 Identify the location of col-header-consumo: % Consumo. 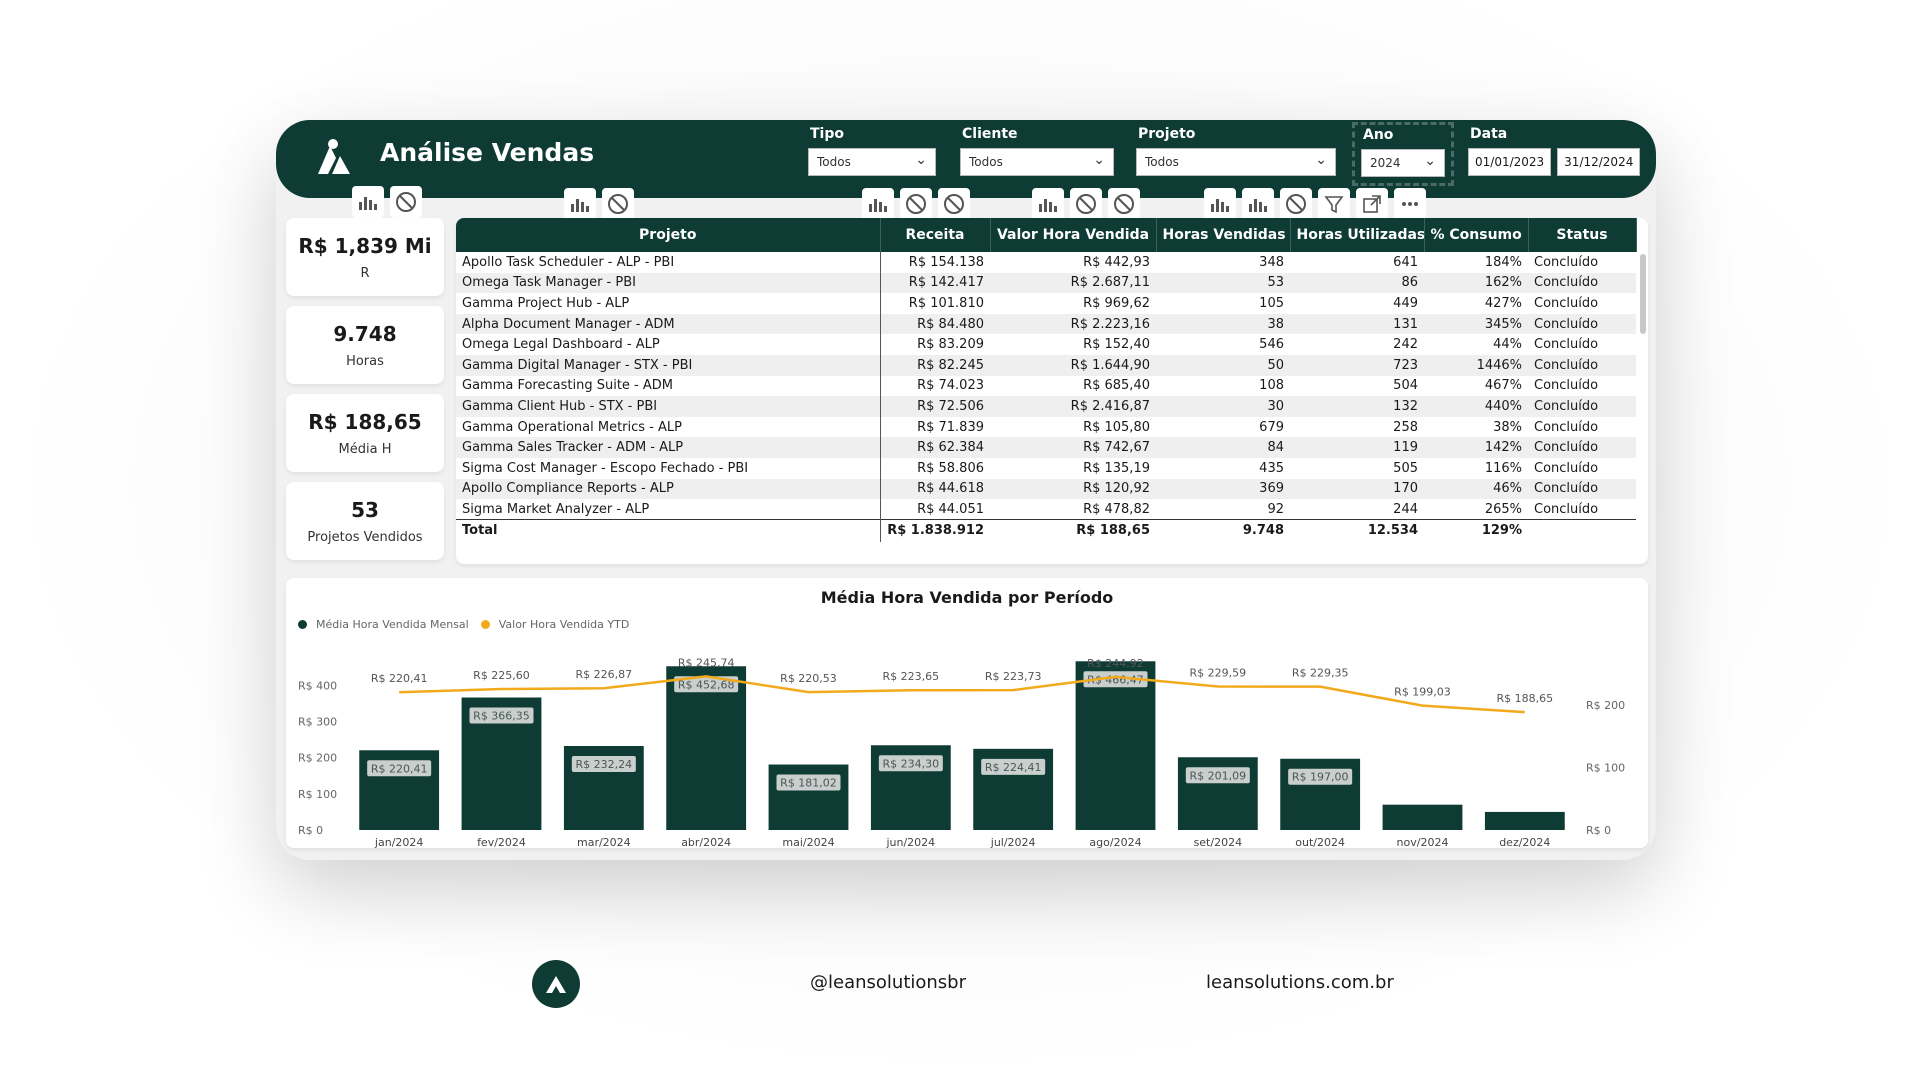
(1476, 235).